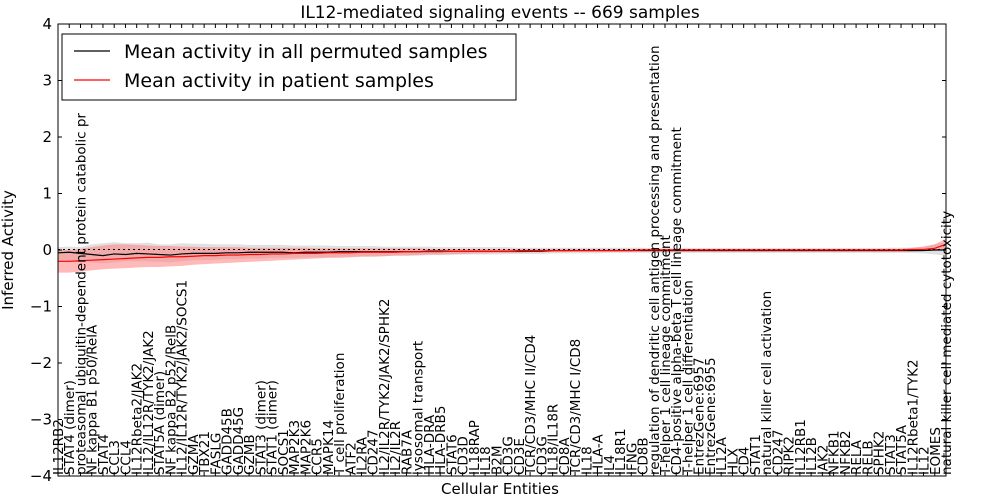 The image size is (1000, 500). What do you see at coordinates (500, 489) in the screenshot?
I see `x-axis-label: Cellular Entities` at bounding box center [500, 489].